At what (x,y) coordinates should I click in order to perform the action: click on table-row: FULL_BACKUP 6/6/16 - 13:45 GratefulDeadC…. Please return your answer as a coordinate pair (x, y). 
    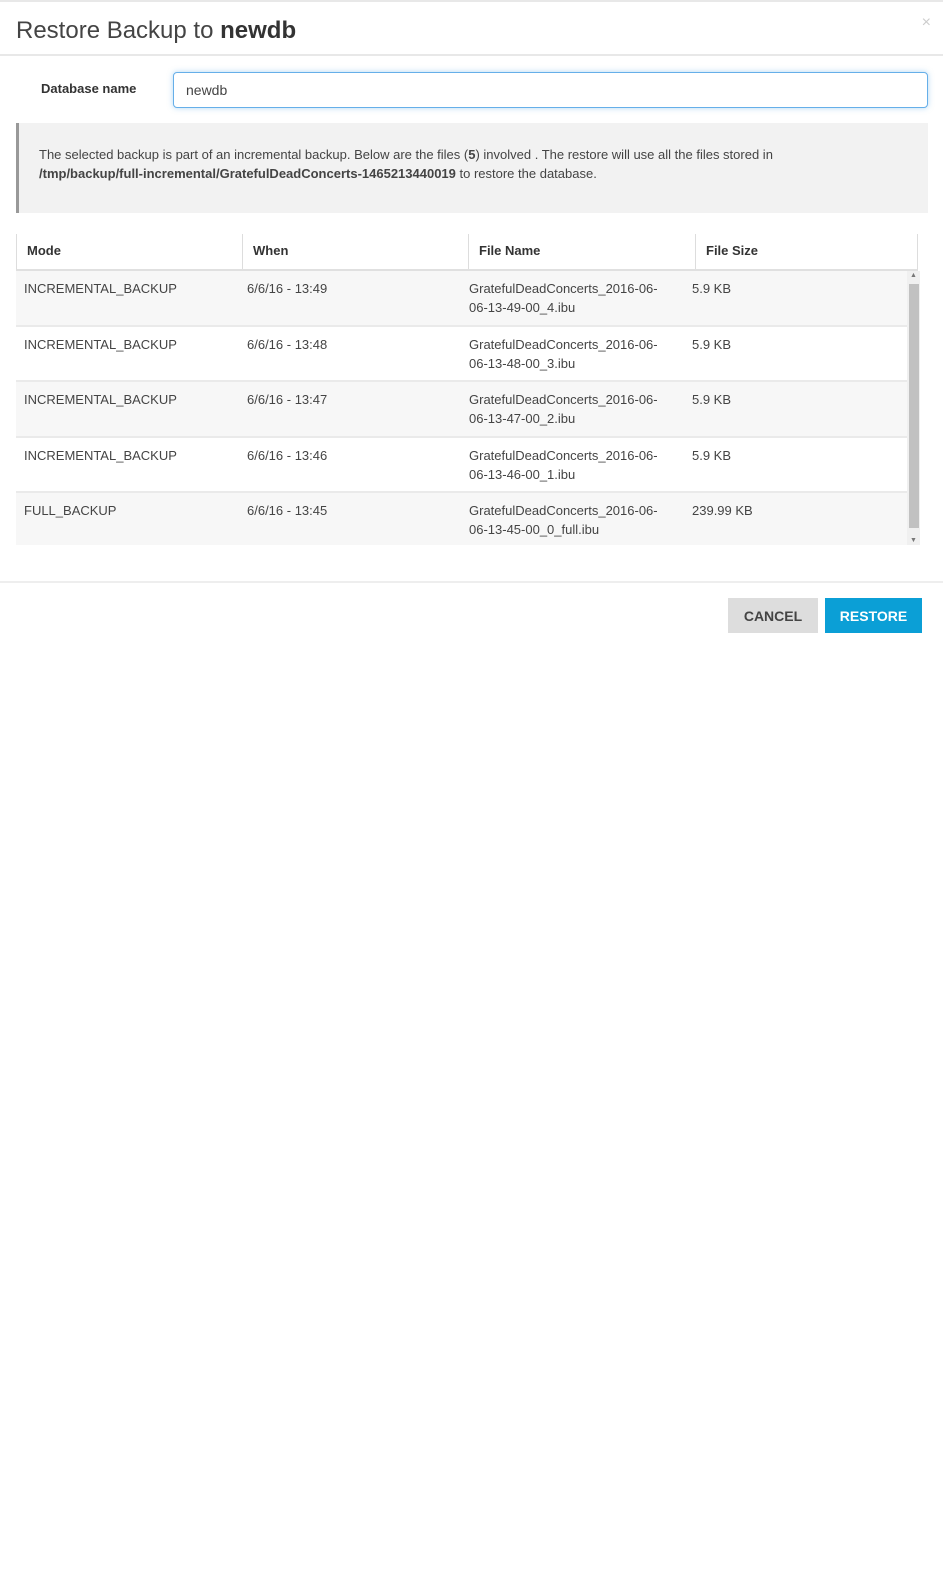
    Looking at the image, I should click on (461, 519).